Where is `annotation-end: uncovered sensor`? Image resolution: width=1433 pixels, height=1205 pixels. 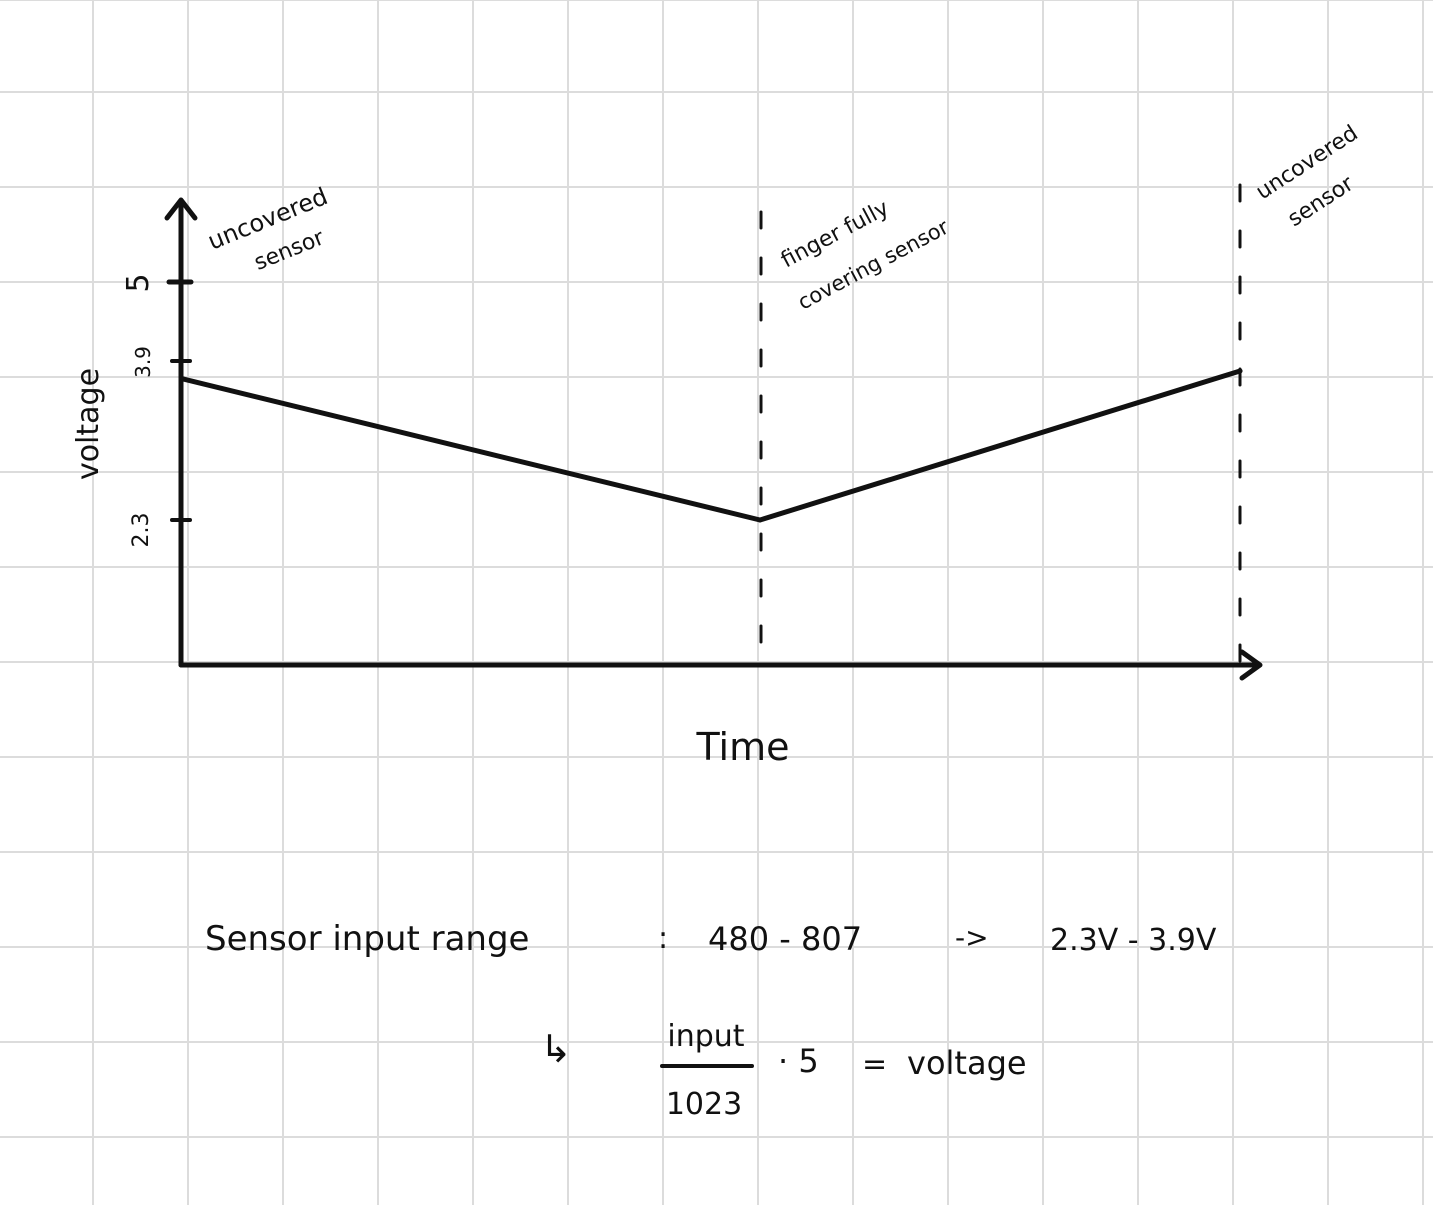 annotation-end: uncovered sensor is located at coordinates (1307, 176).